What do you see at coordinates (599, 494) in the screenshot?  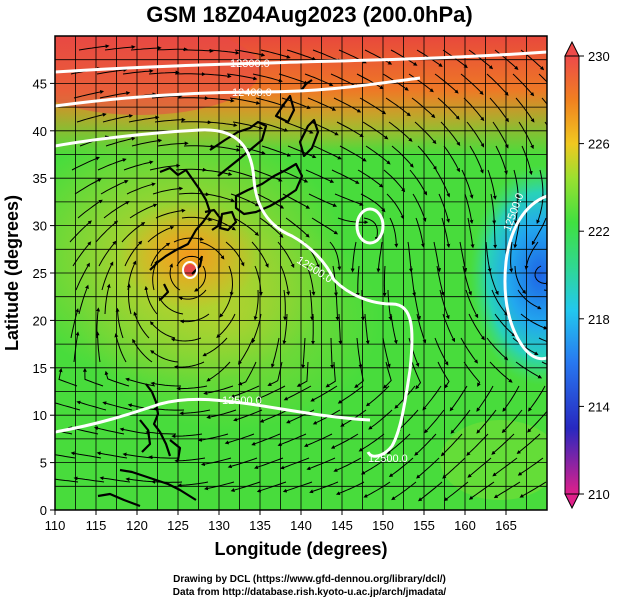 I see `colorbar-tick-label: 210` at bounding box center [599, 494].